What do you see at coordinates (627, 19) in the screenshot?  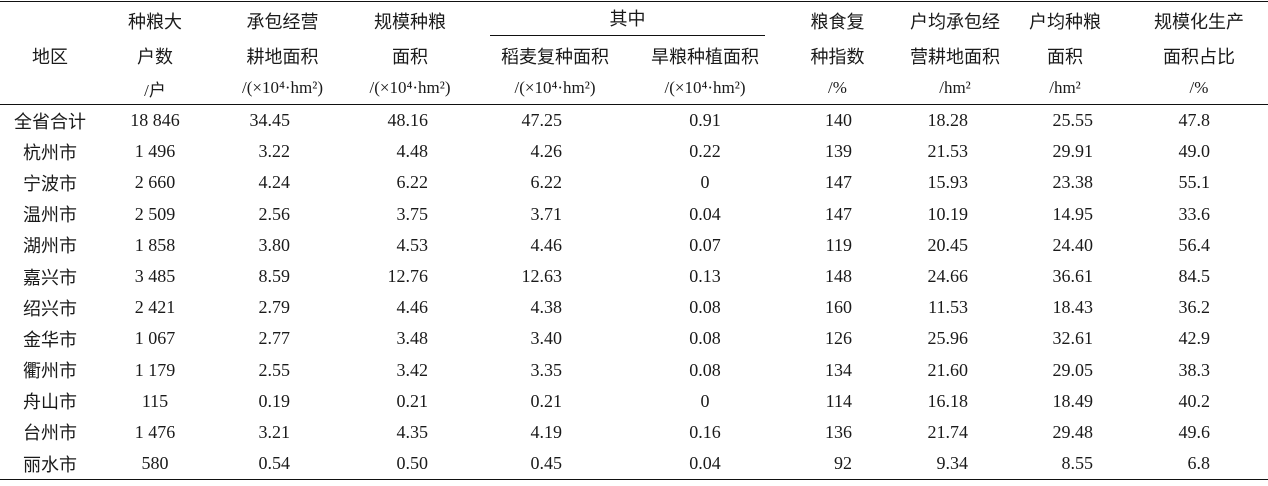 I see `header-group-label: 其中` at bounding box center [627, 19].